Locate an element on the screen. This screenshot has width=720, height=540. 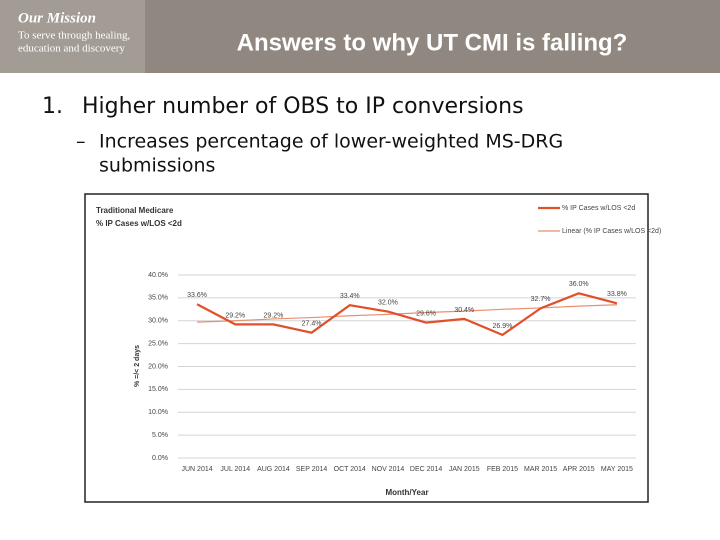
y-tick-label: 35.0% is located at coordinates (158, 298).